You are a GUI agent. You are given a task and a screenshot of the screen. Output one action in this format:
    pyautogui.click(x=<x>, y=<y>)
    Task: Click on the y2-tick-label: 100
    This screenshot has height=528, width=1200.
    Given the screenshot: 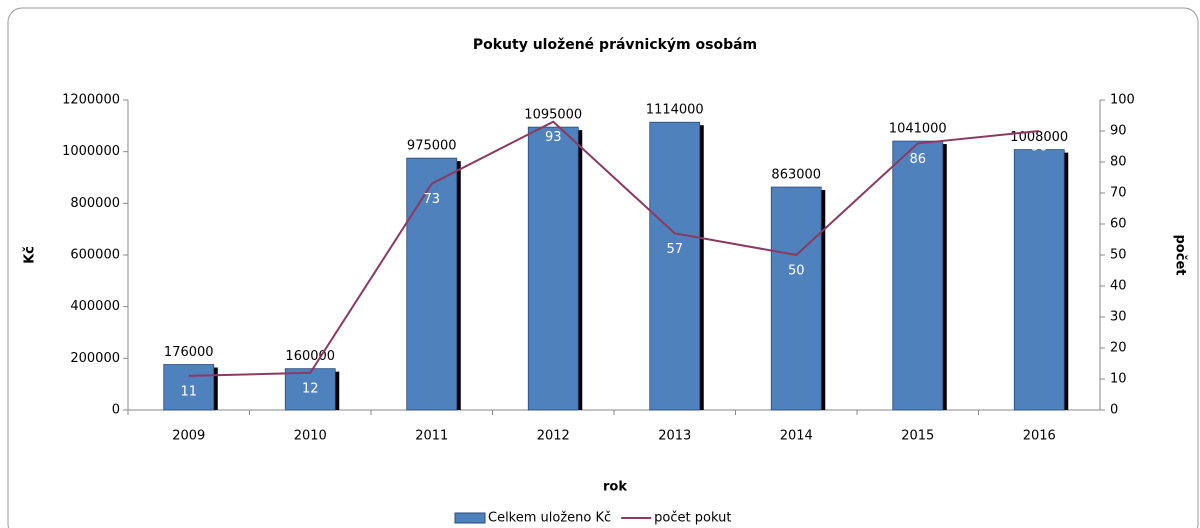 What is the action you would take?
    pyautogui.click(x=1122, y=100)
    